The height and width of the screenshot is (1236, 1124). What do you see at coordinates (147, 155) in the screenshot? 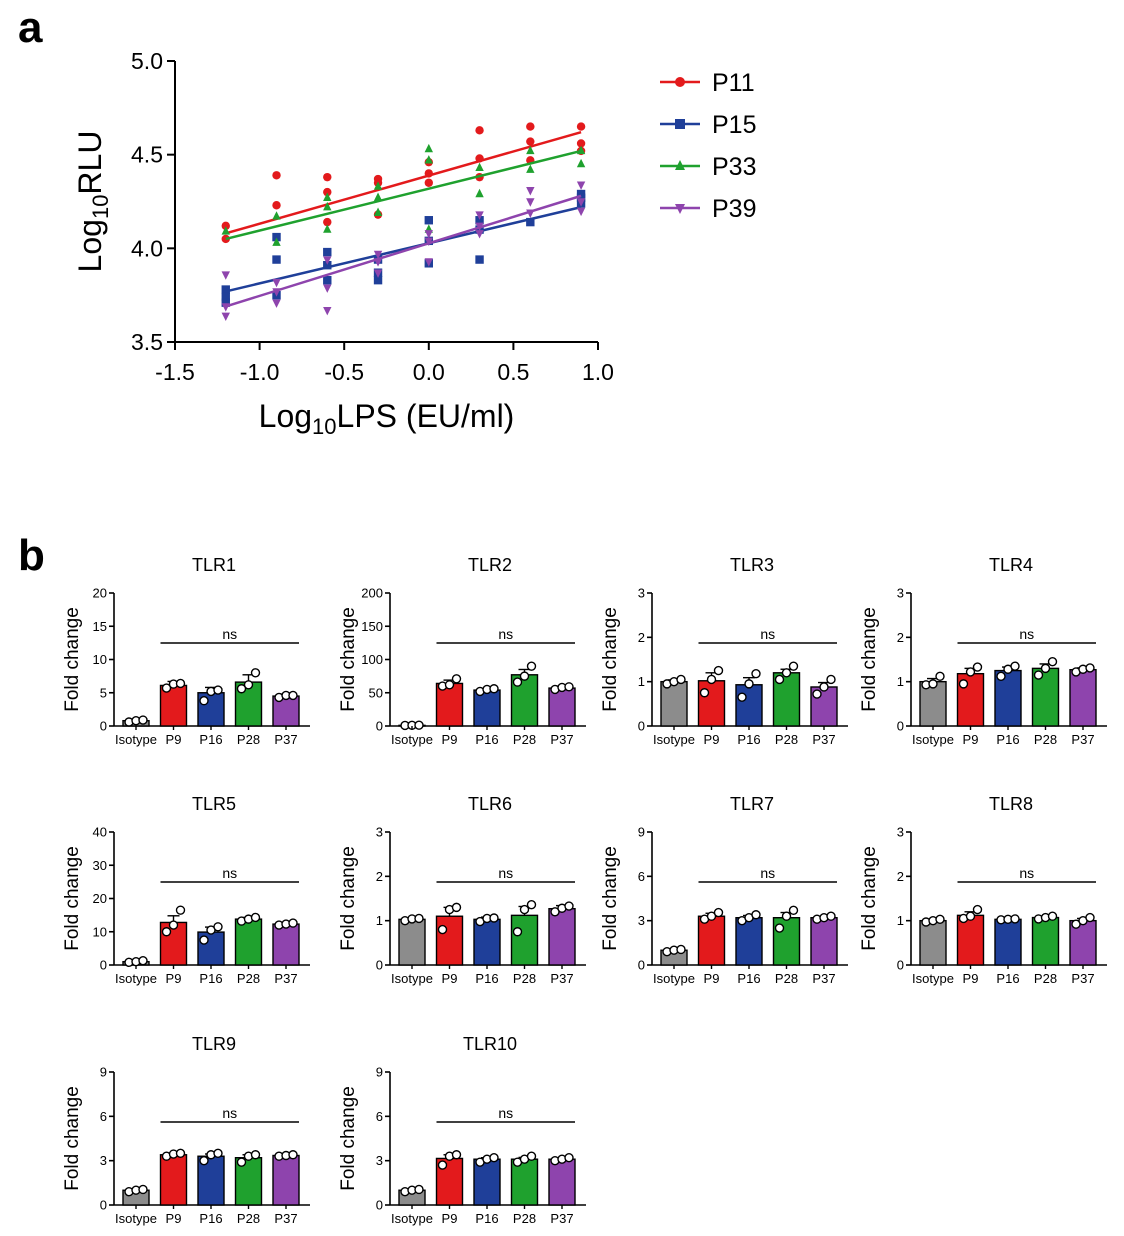
I see `y-tick-label: 4.5` at bounding box center [147, 155].